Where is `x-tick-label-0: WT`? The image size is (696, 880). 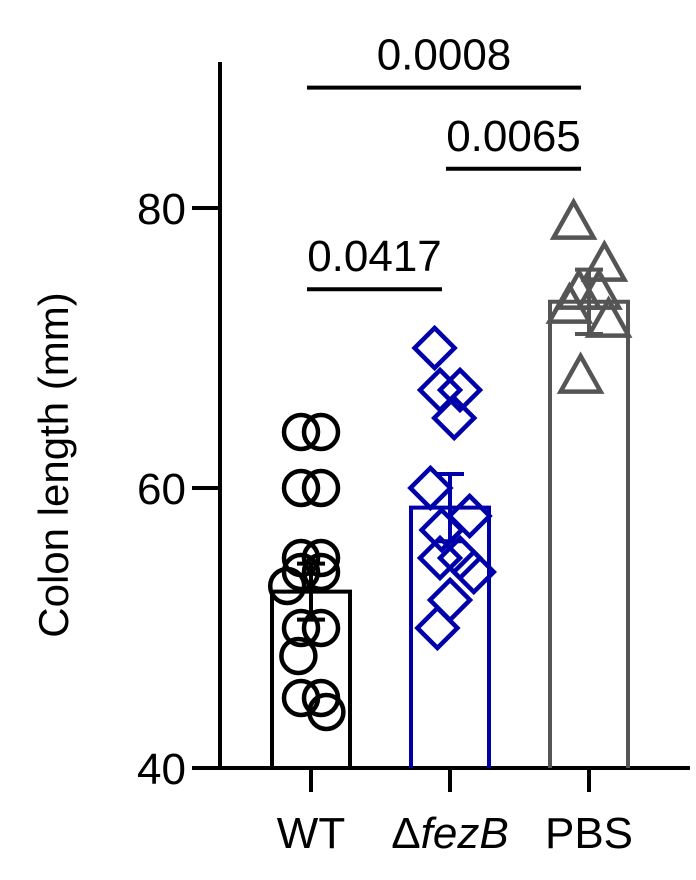
x-tick-label-0: WT is located at coordinates (311, 833).